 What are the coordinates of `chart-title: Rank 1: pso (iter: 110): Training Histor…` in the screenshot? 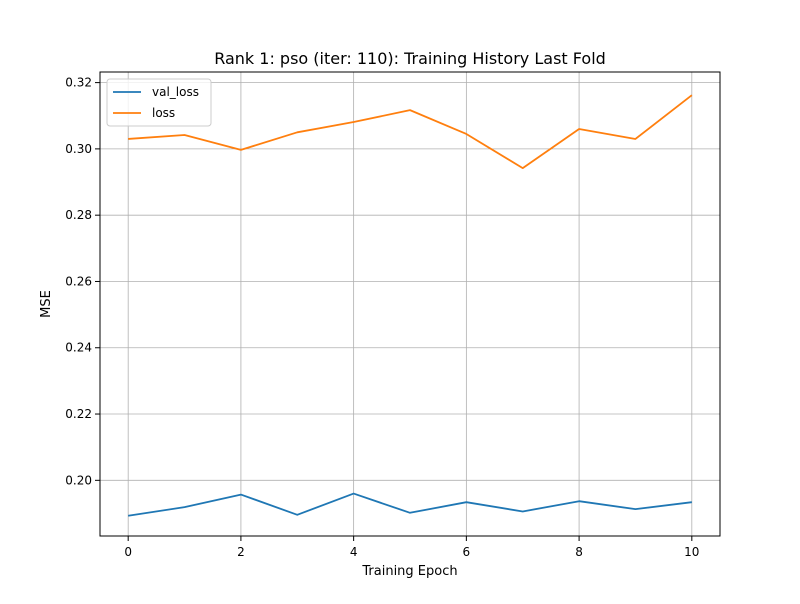 It's located at (410, 58).